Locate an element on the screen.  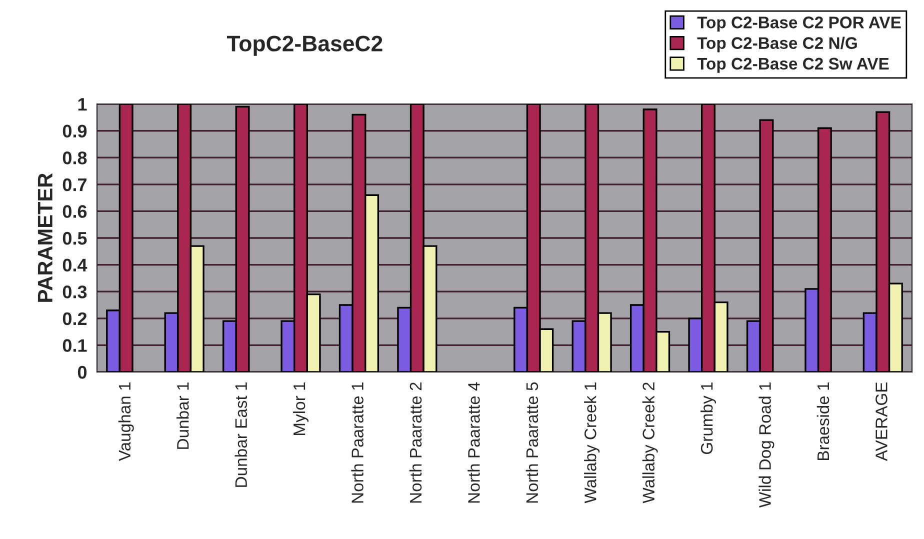
y-tick-label: 0.5 is located at coordinates (74, 238).